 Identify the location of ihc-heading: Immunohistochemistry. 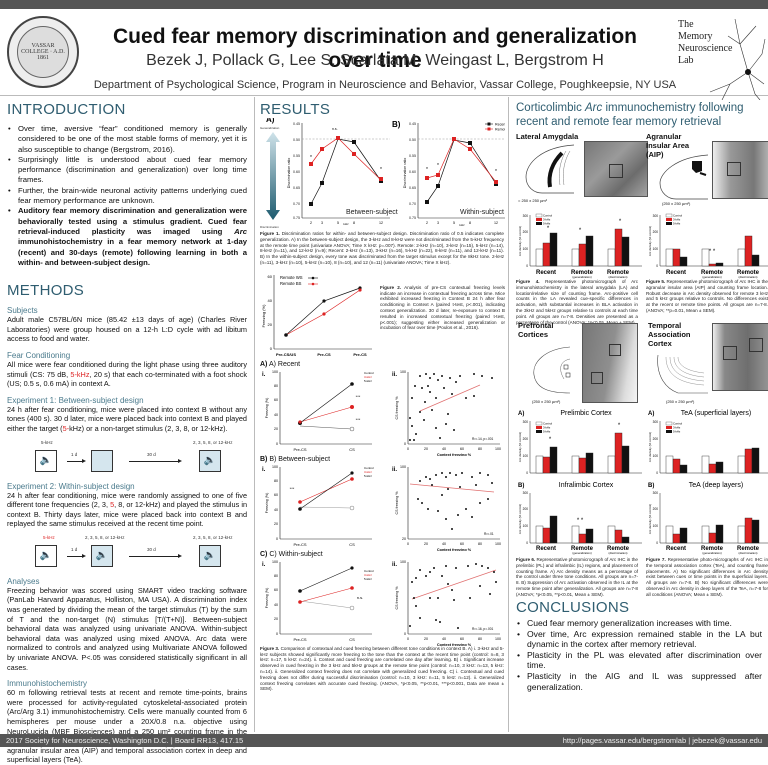
(47, 684).